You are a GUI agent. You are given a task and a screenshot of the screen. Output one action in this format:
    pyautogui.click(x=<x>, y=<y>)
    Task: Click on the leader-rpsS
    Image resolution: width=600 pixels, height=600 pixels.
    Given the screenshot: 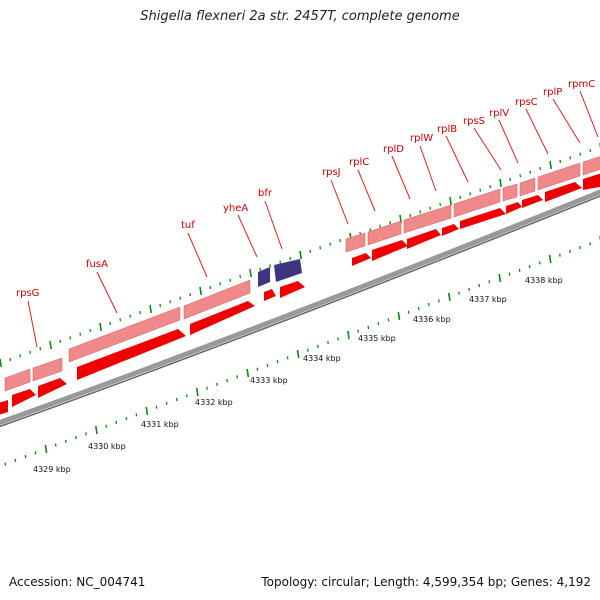 What is the action you would take?
    pyautogui.click(x=487, y=149)
    